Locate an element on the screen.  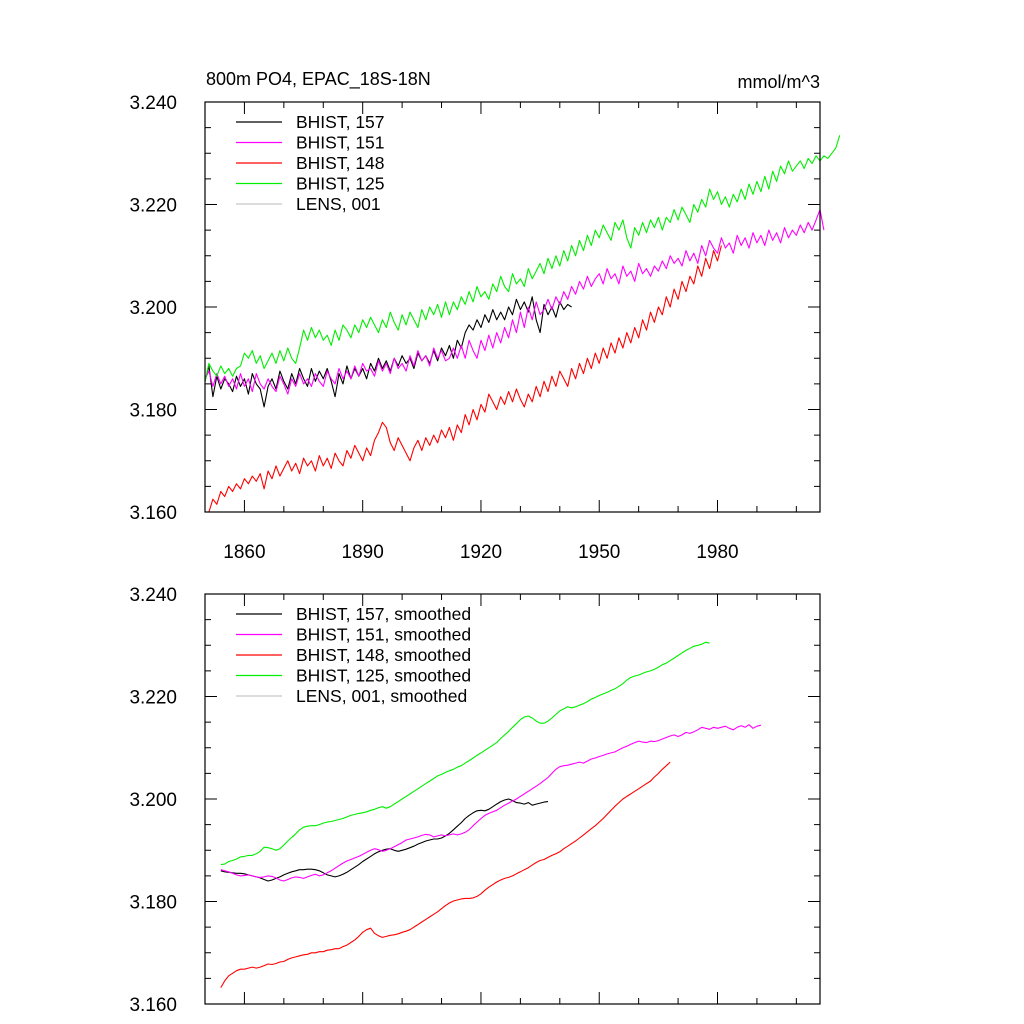
x-axis-labels: 1860 1890 1920 1950 1980 is located at coordinates (480, 552).